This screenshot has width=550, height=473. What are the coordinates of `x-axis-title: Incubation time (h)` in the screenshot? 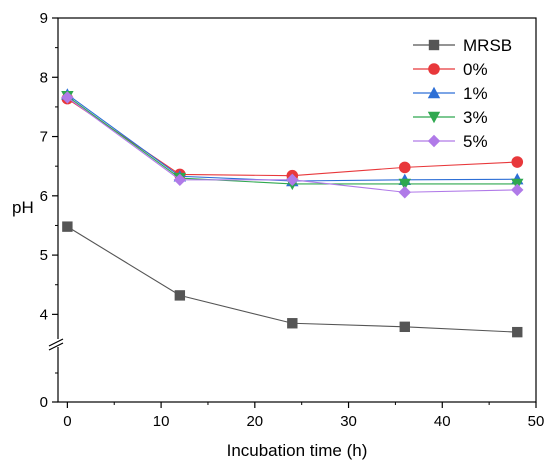 It's located at (297, 450).